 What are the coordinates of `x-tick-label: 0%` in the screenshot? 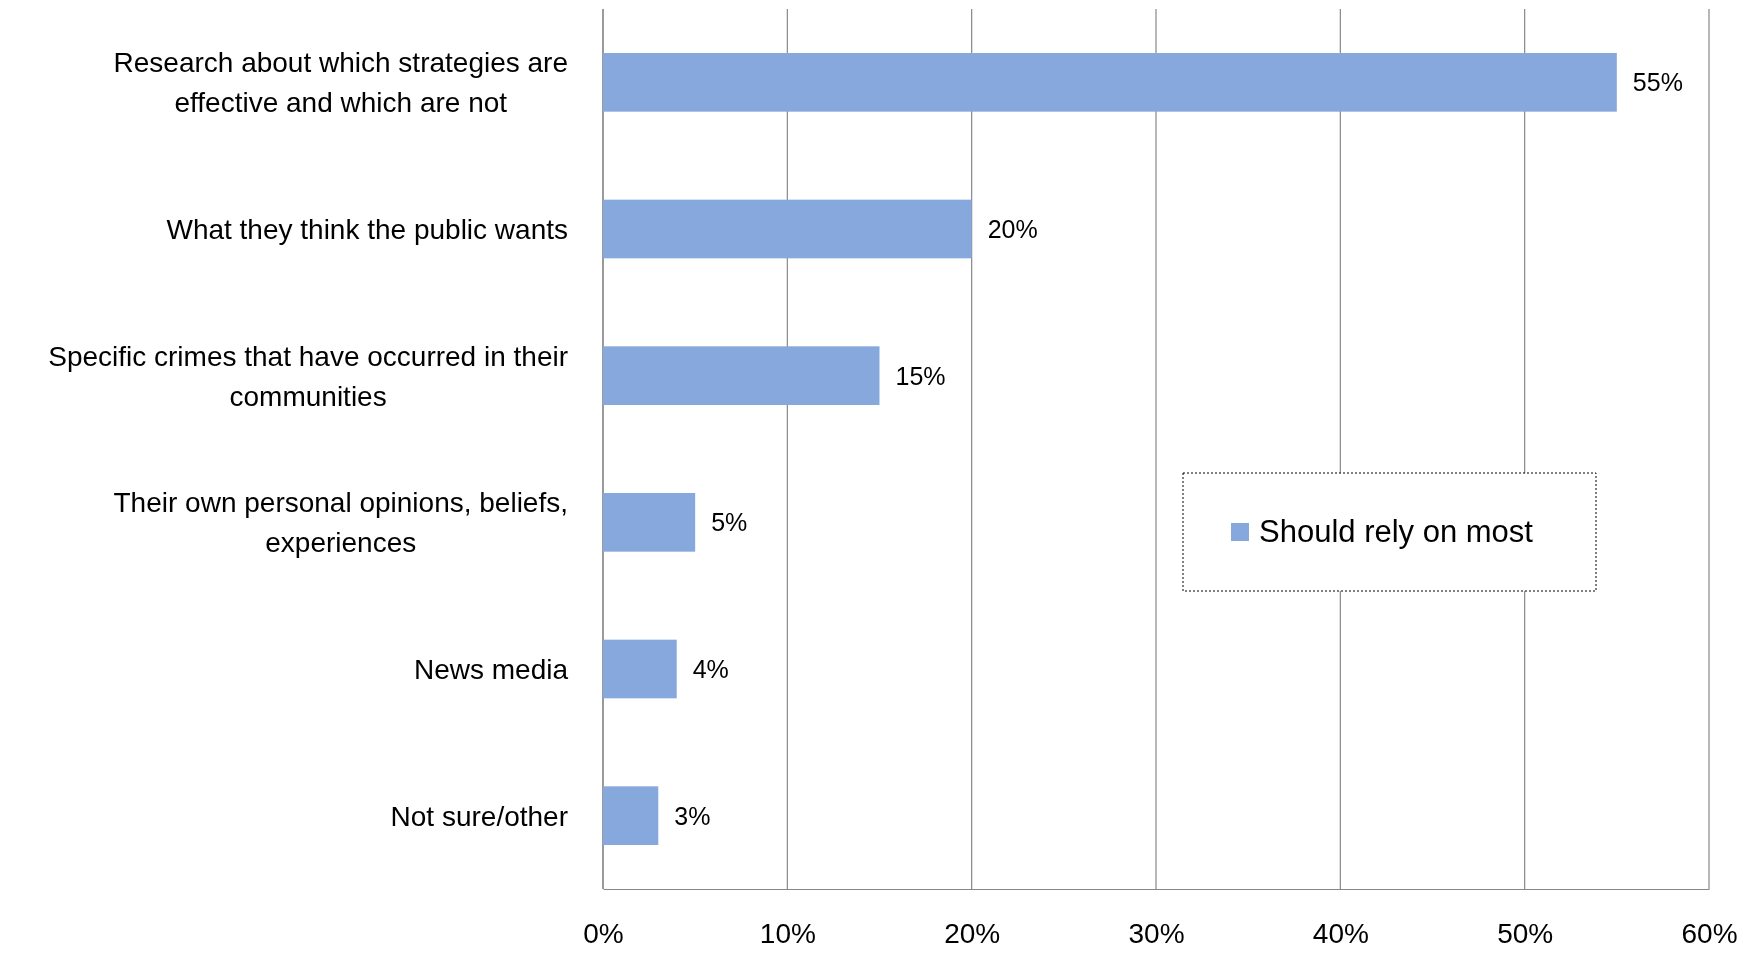 It's located at (603, 933).